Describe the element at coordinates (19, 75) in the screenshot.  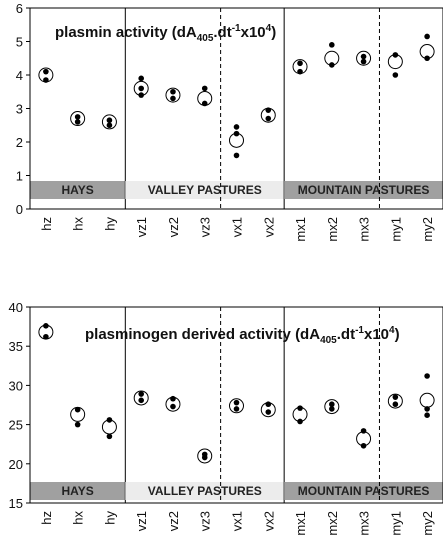
I see `y-tick-label: 4` at that location.